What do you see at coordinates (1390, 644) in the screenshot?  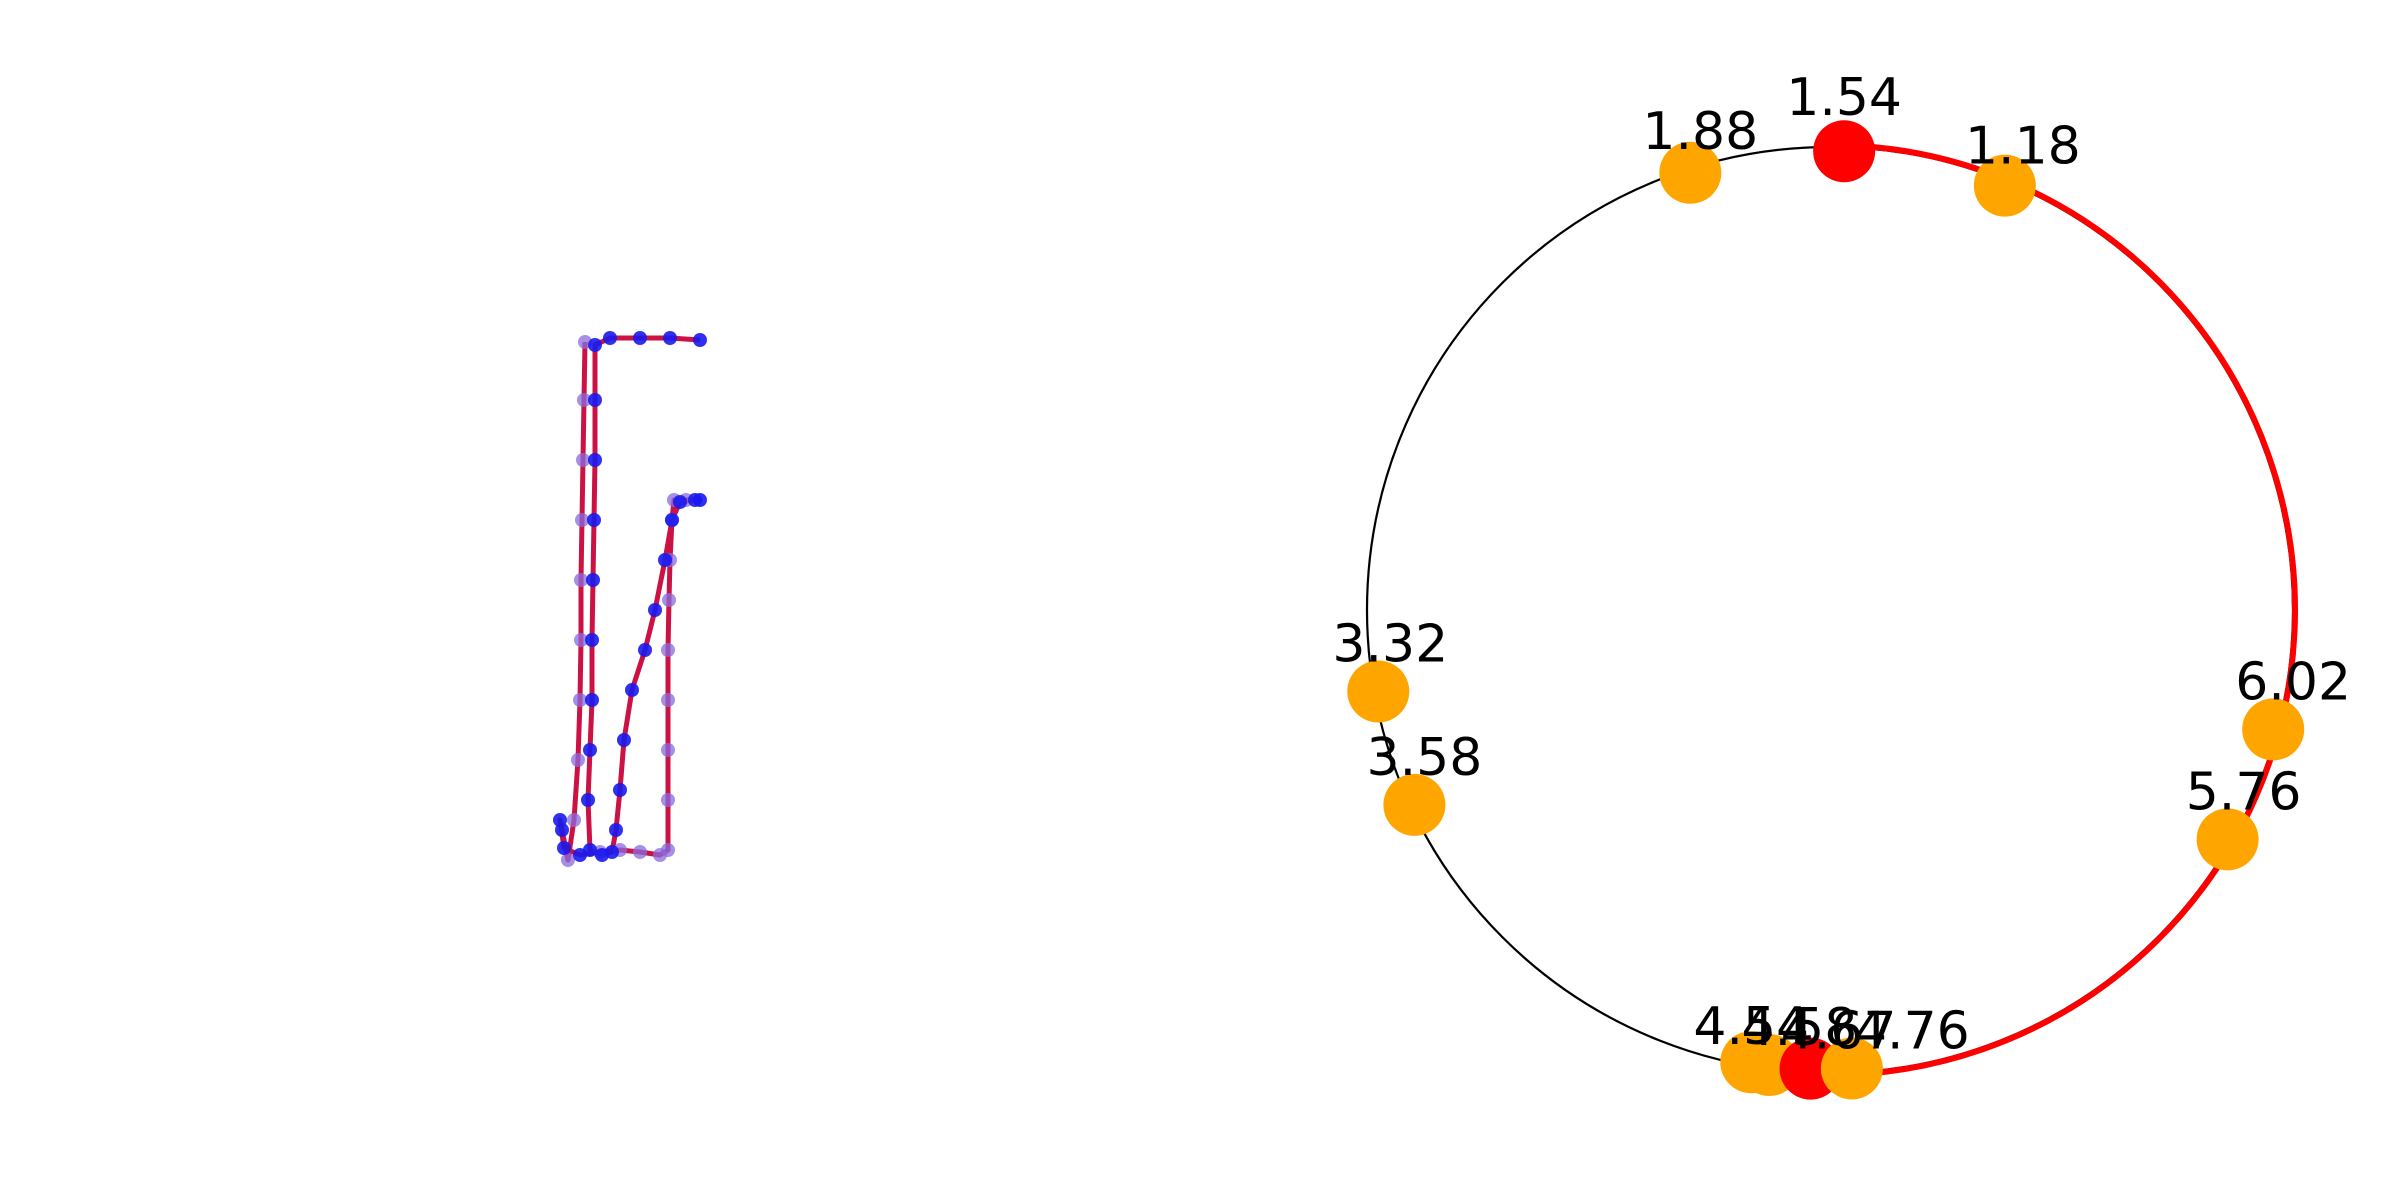 I see `angle-label-3-32: 3.32` at bounding box center [1390, 644].